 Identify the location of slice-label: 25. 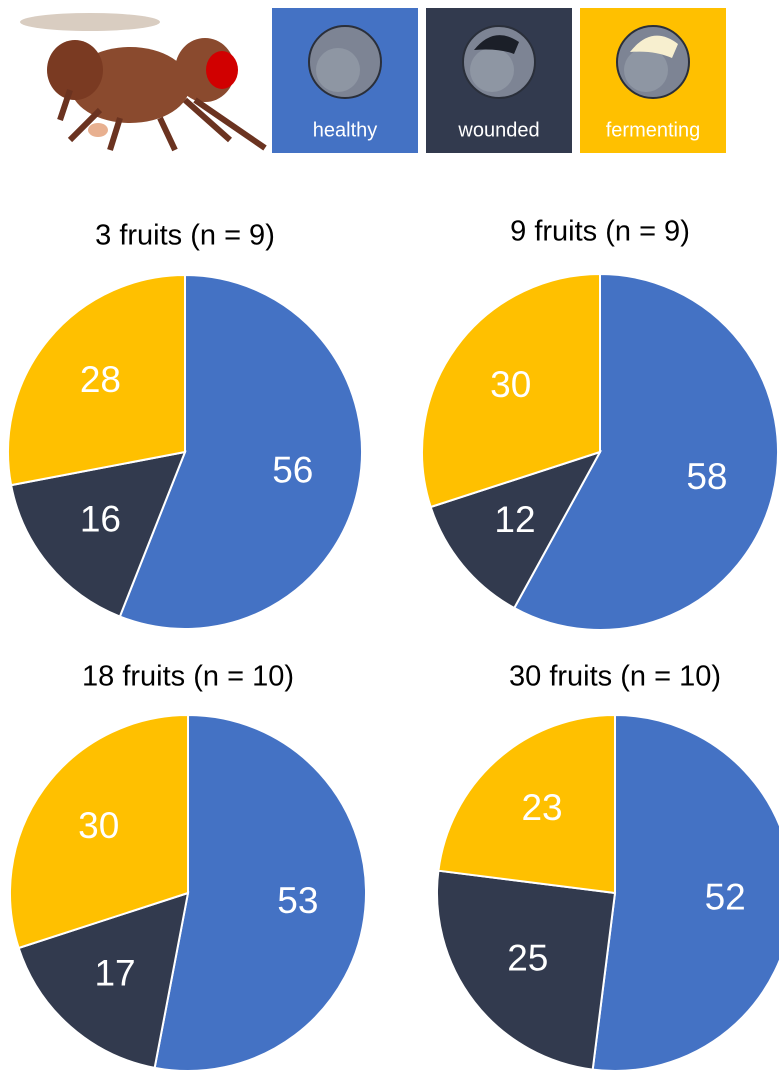
(527, 957).